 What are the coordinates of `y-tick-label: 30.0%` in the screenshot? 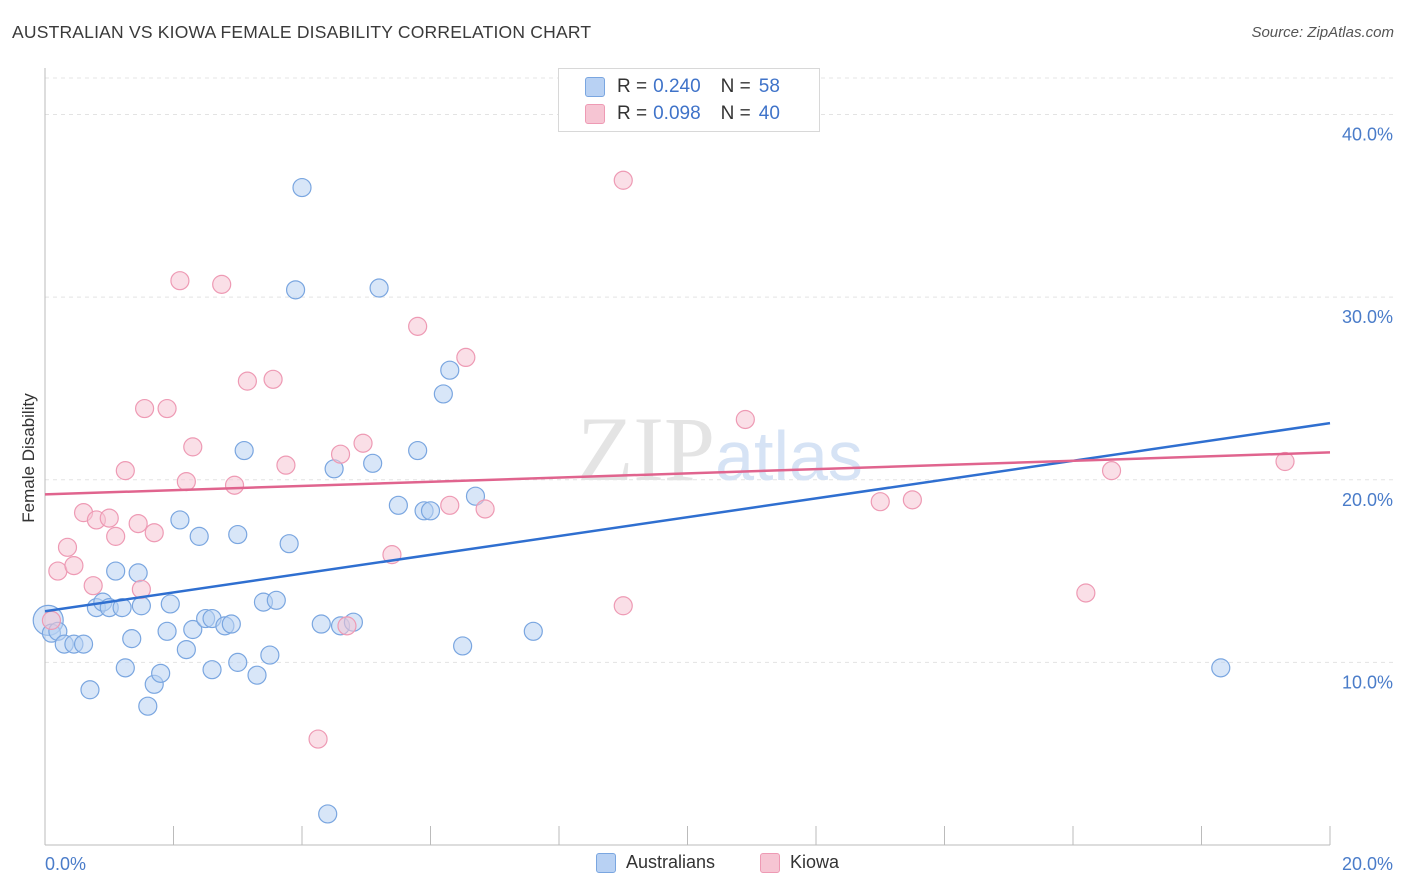 It's located at (1367, 317).